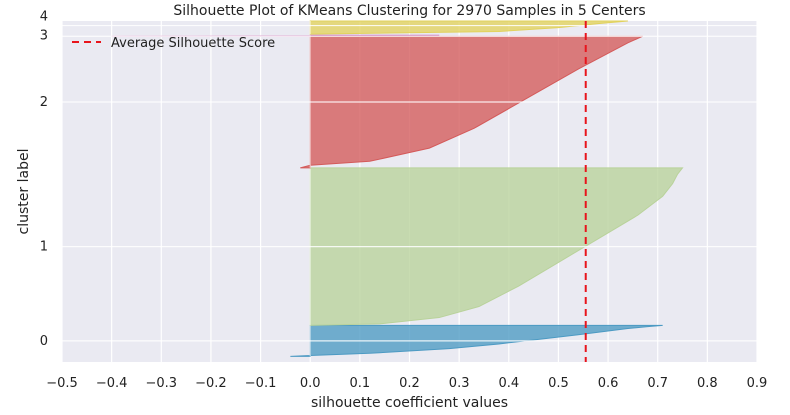 The image size is (790, 415). Describe the element at coordinates (24, 192) in the screenshot. I see `y-axis-label: cluster label` at that location.